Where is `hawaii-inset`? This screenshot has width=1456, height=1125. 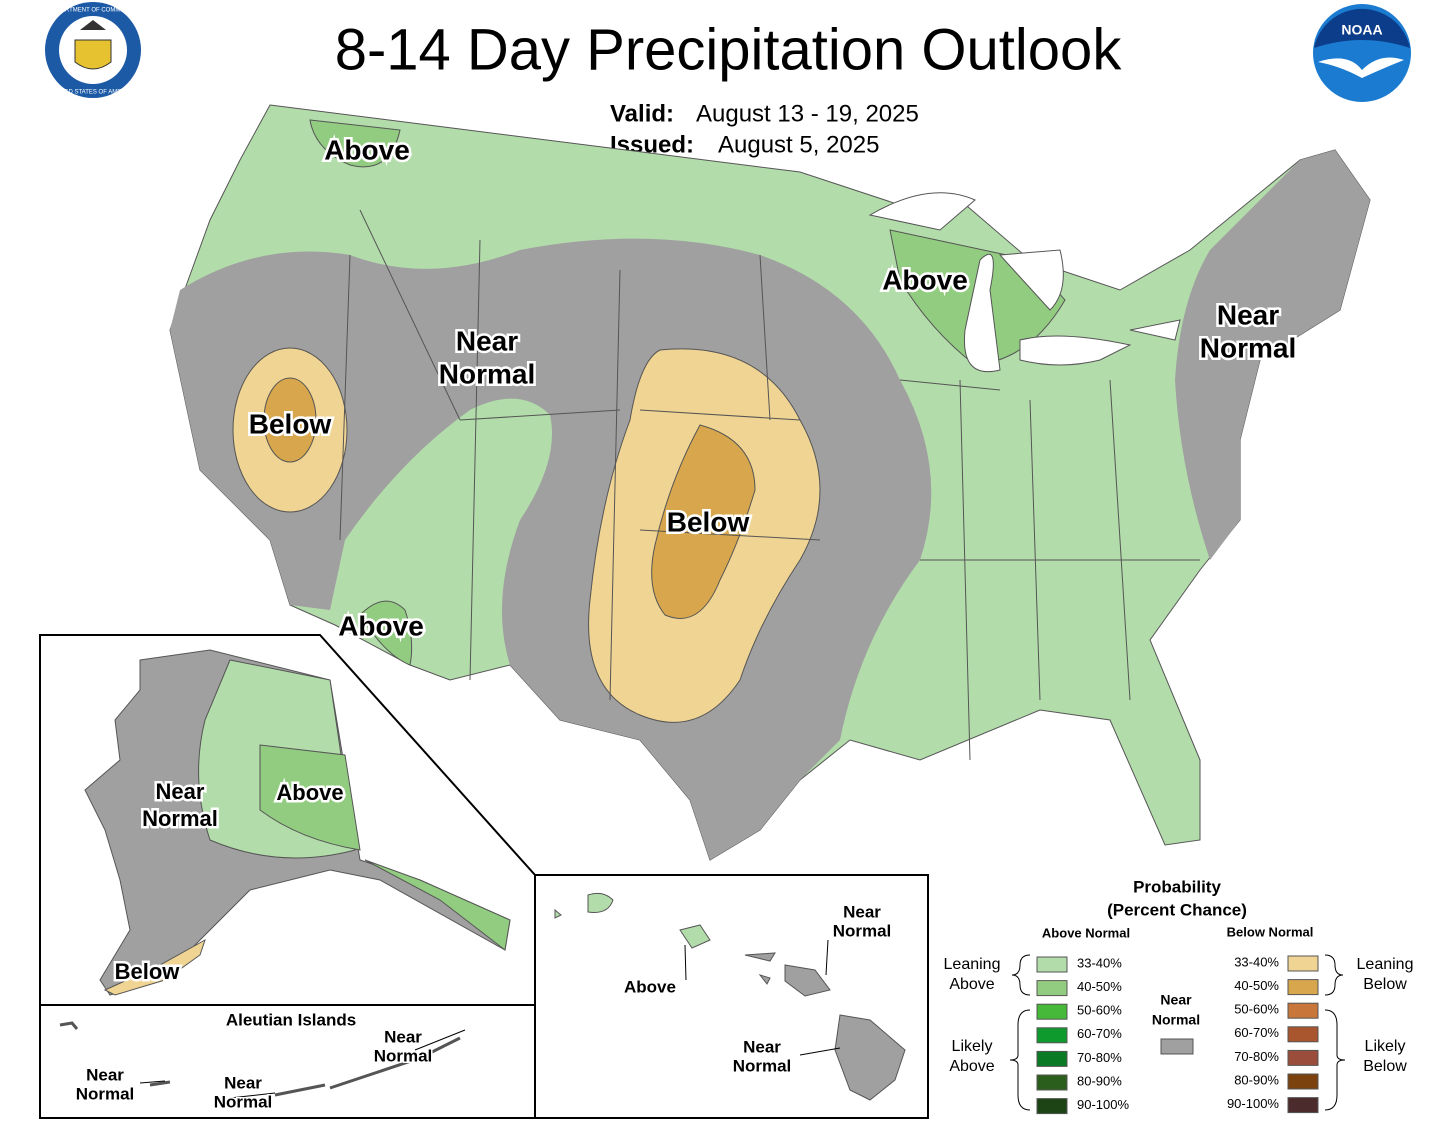 hawaii-inset is located at coordinates (731, 996).